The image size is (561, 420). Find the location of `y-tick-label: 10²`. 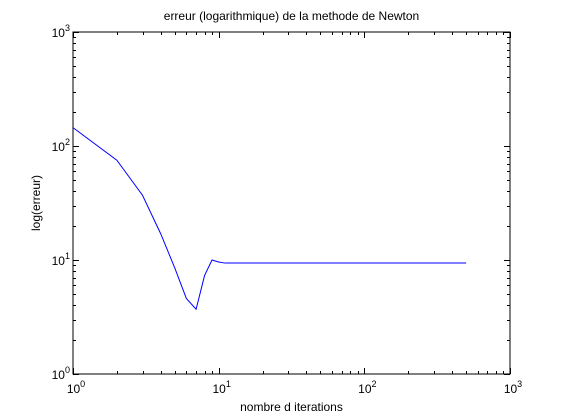

y-tick-label: 10² is located at coordinates (61, 145).